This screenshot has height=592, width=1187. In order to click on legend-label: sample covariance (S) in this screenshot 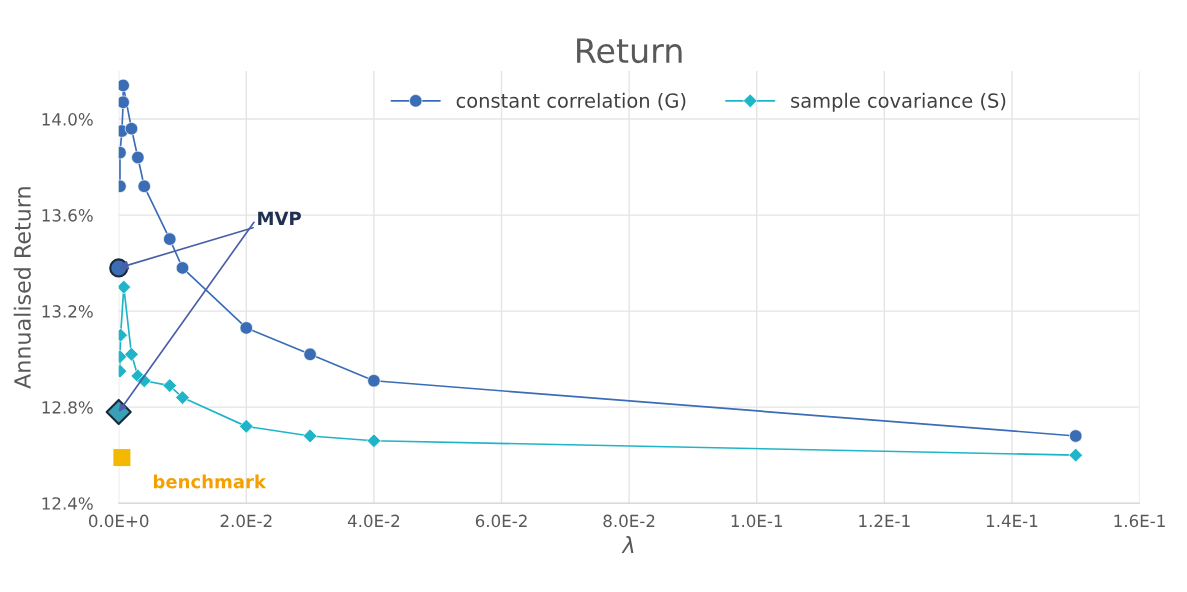, I will do `click(898, 102)`.